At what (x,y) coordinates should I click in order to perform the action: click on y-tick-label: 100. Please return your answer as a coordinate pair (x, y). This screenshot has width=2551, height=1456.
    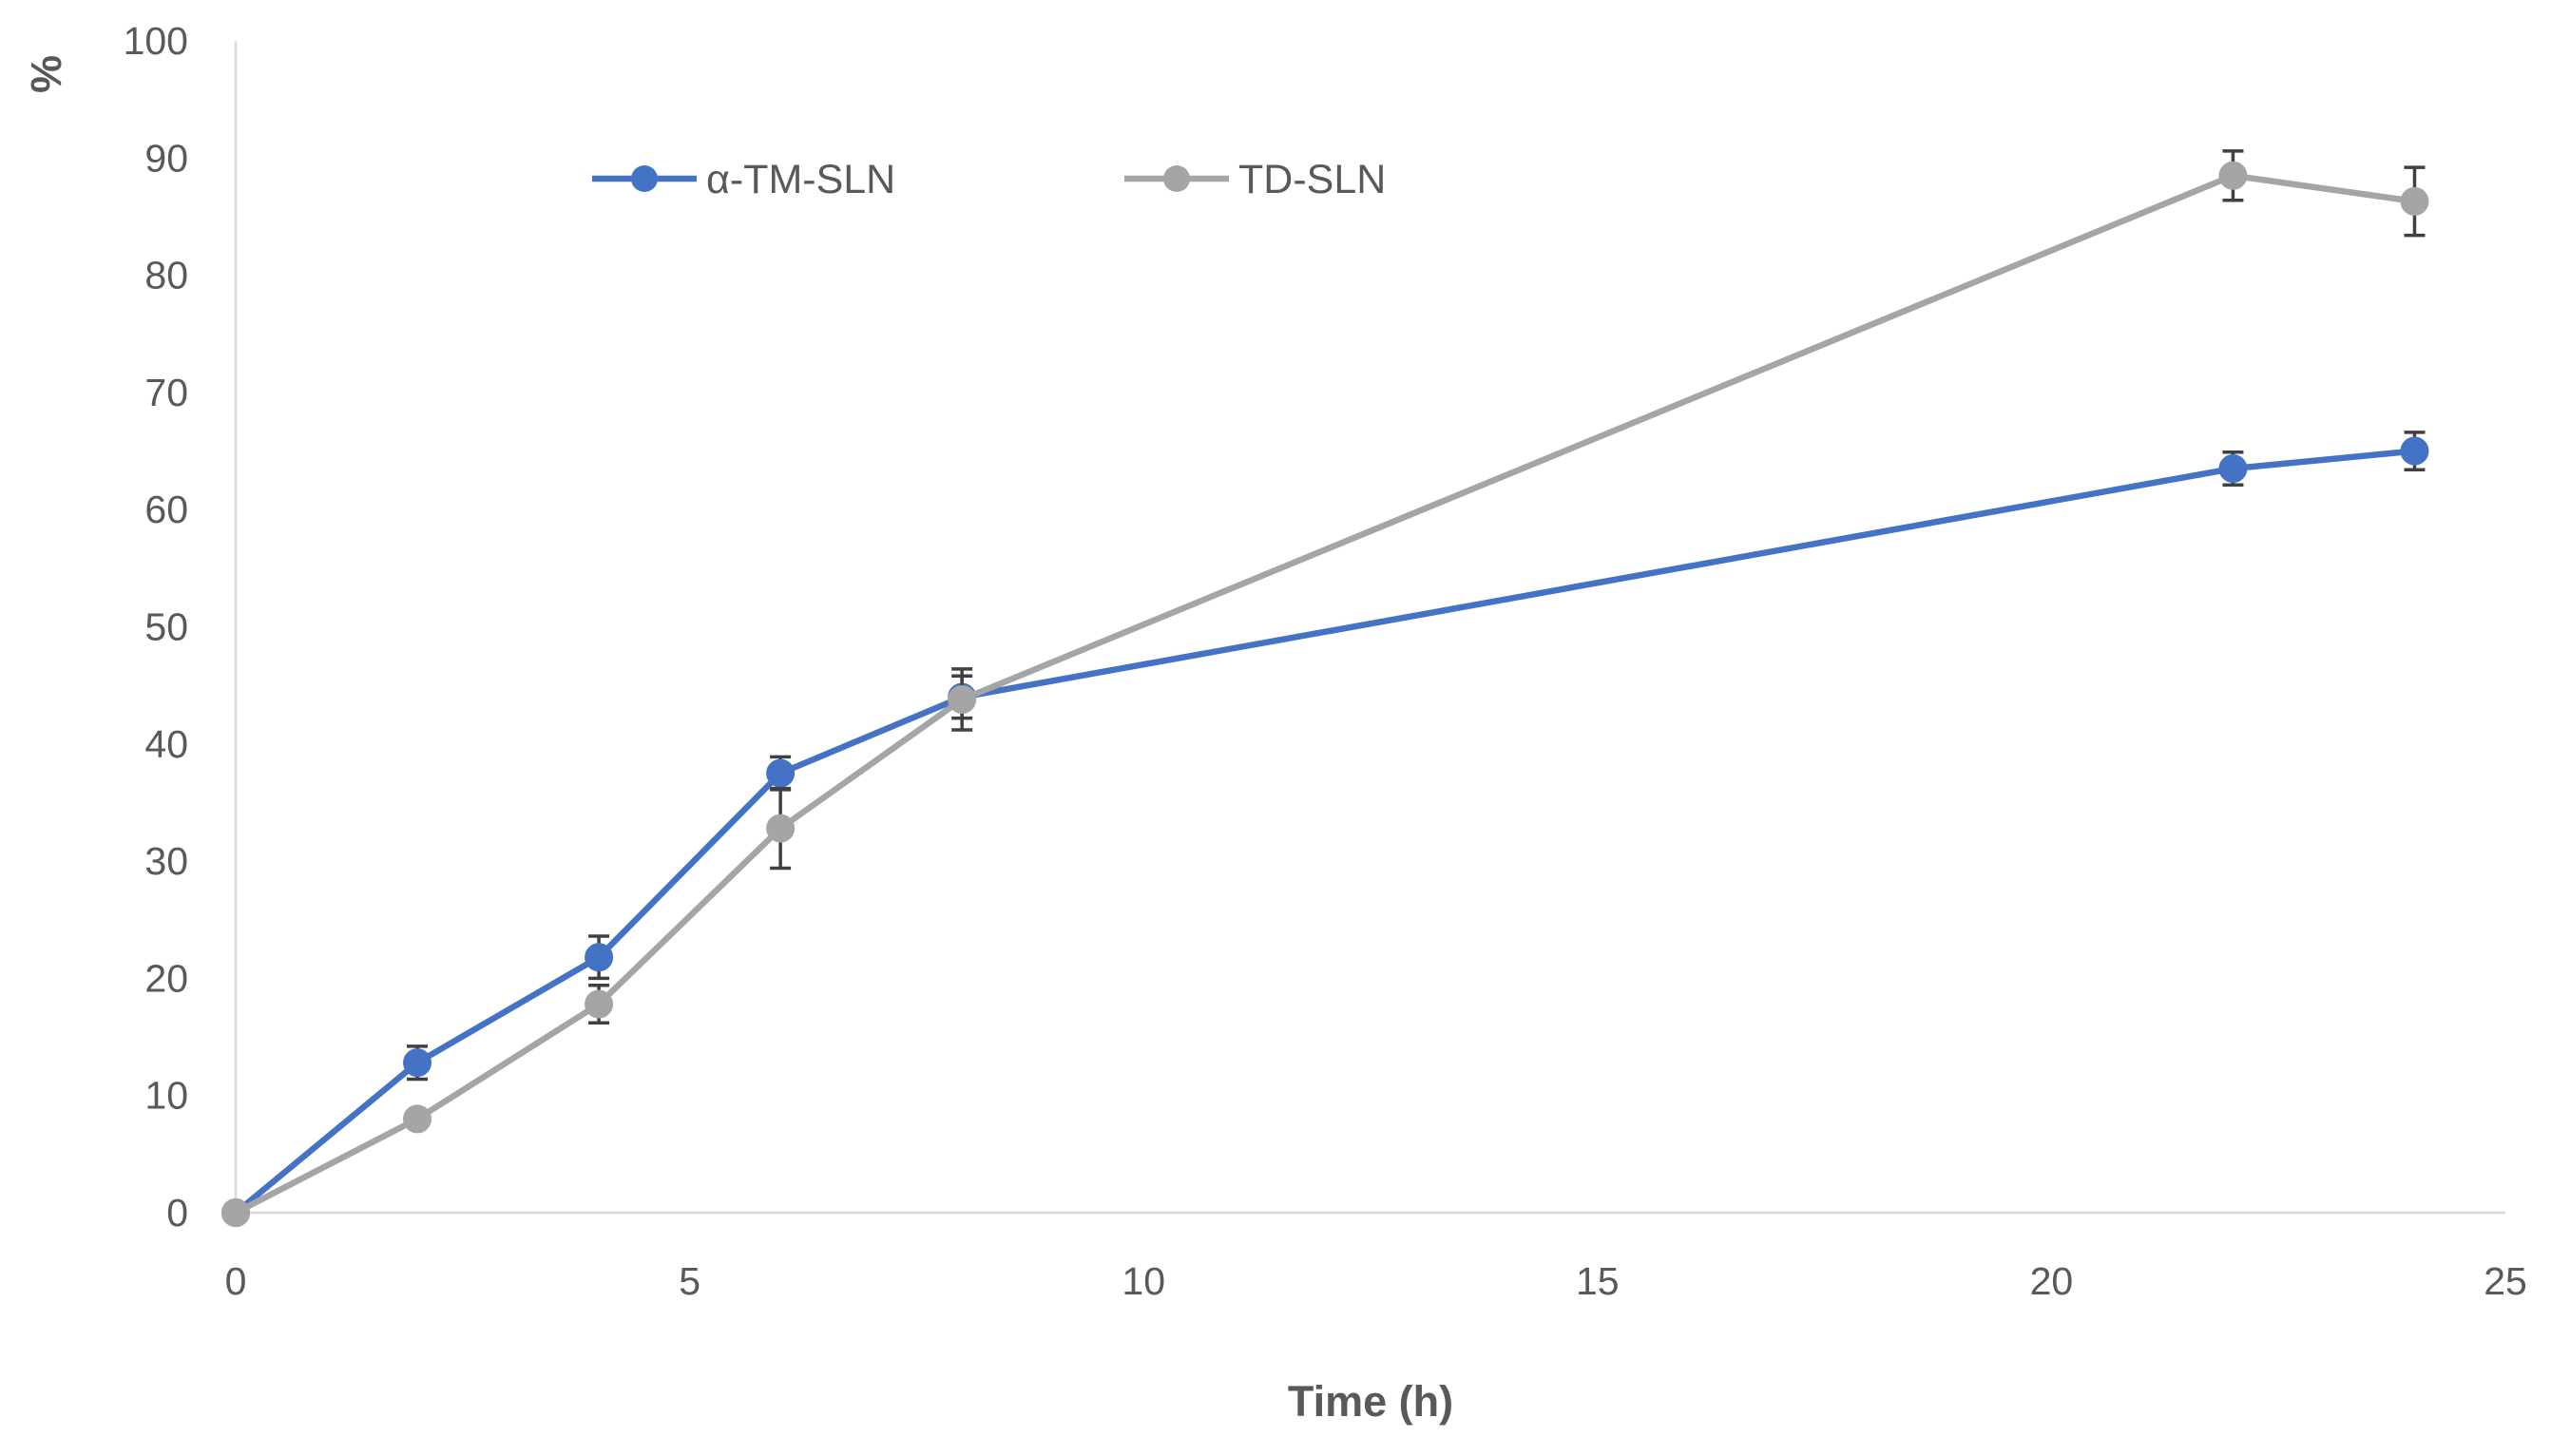
    Looking at the image, I should click on (156, 41).